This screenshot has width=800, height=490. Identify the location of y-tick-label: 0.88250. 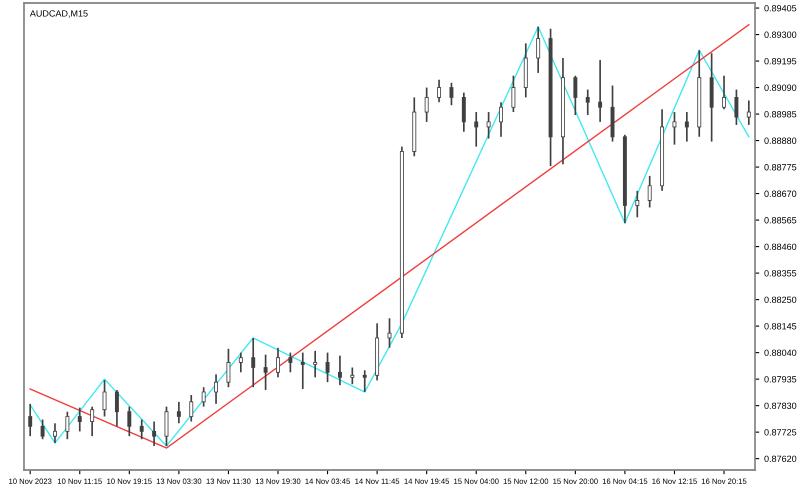
(780, 299).